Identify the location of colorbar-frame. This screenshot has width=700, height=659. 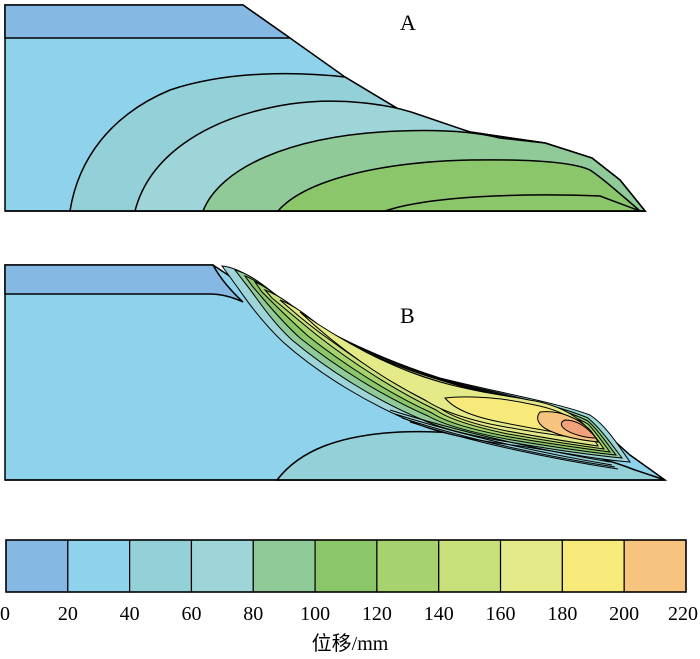
(346, 566).